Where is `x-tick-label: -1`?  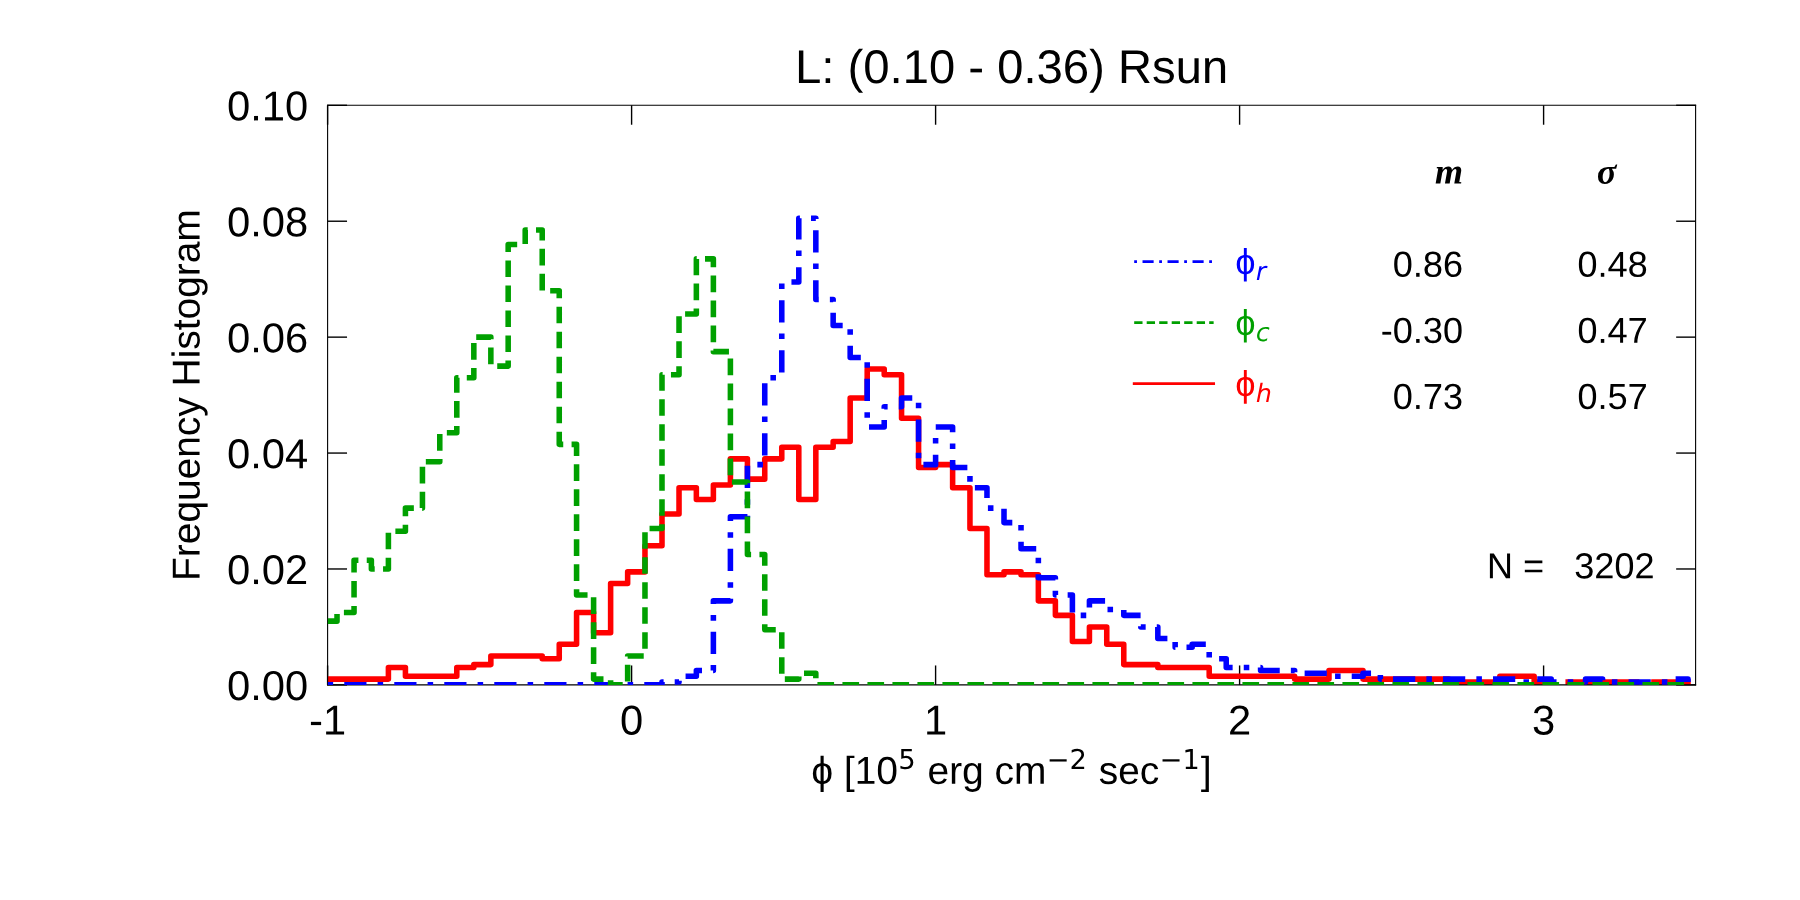
x-tick-label: -1 is located at coordinates (327, 720).